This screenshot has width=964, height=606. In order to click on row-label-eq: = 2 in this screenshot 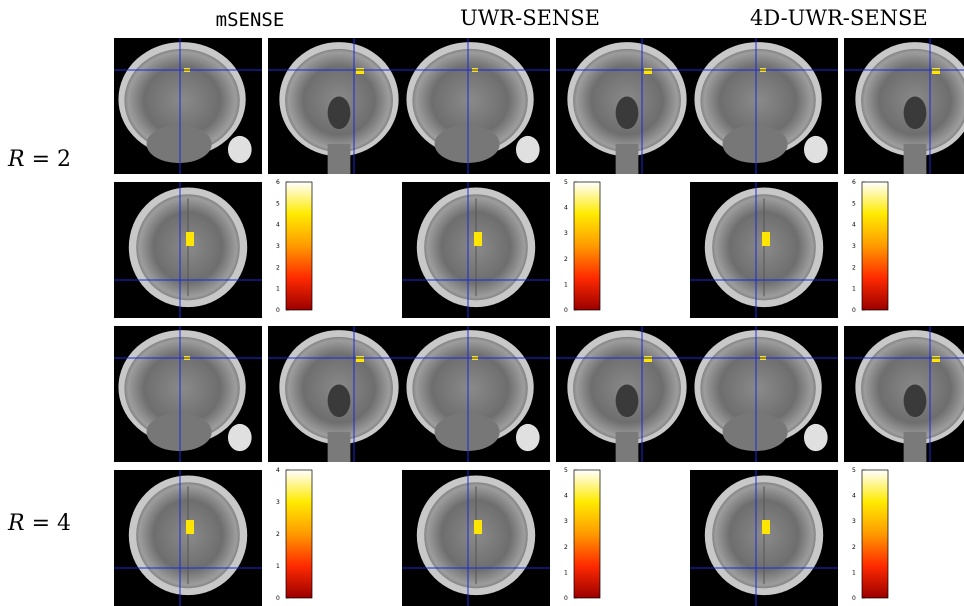, I will do `click(51, 159)`.